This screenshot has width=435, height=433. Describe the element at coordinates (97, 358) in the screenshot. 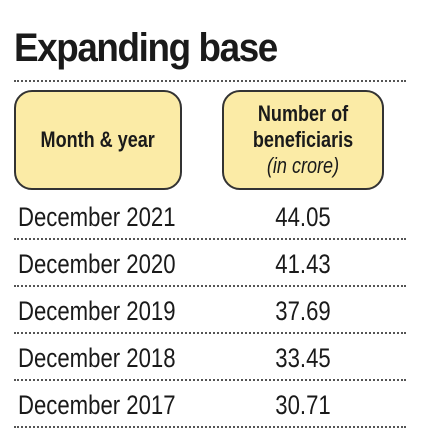

I see `row-label: December 2018` at that location.